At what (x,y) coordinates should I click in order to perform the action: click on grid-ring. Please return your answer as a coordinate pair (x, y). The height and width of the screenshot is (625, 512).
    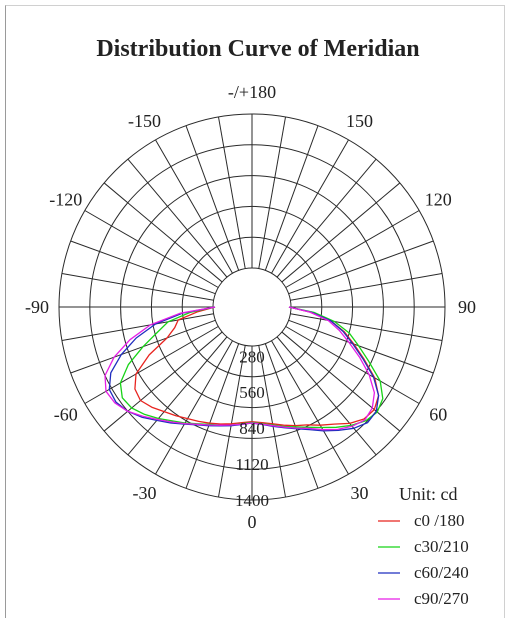
    Looking at the image, I should click on (252, 307).